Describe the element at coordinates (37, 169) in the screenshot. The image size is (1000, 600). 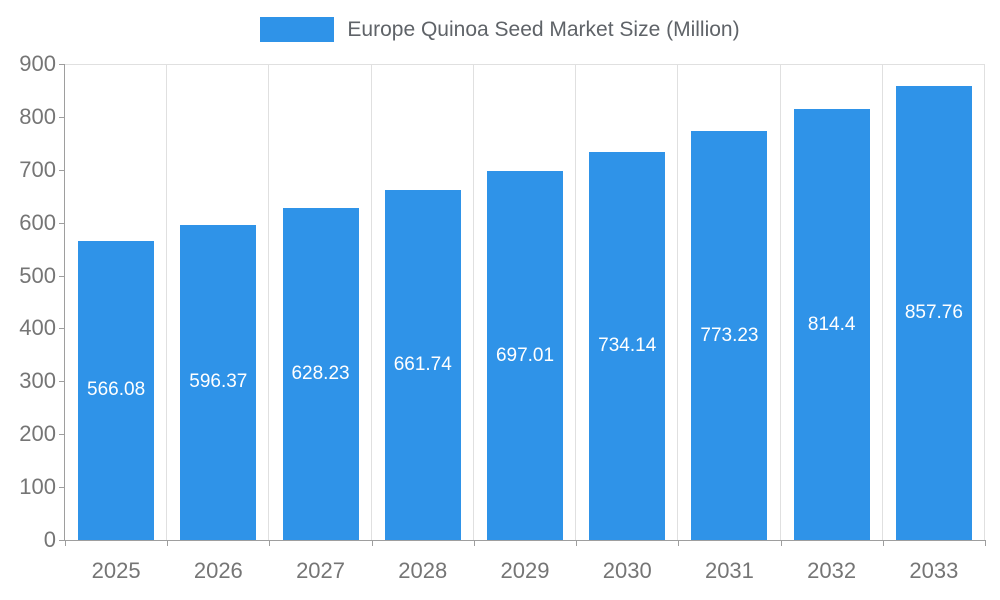
I see `y-axis-label: 700` at that location.